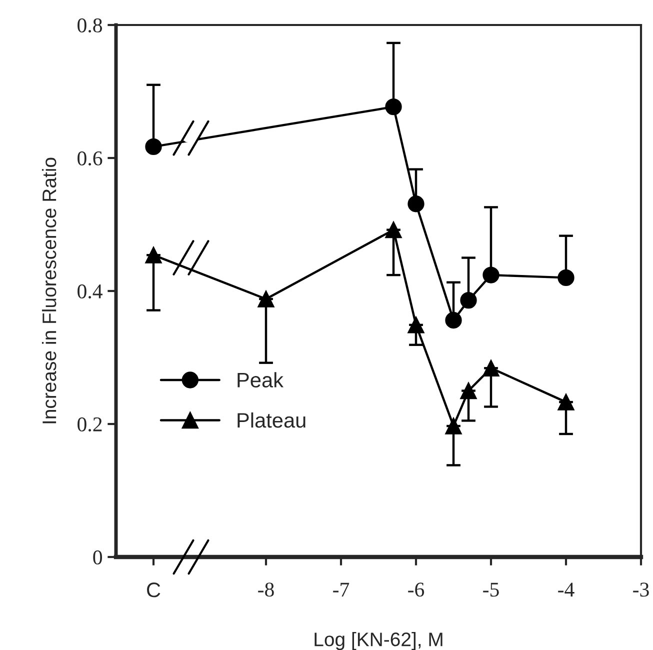 The width and height of the screenshot is (653, 650). I want to click on x-tick-label: -8, so click(266, 589).